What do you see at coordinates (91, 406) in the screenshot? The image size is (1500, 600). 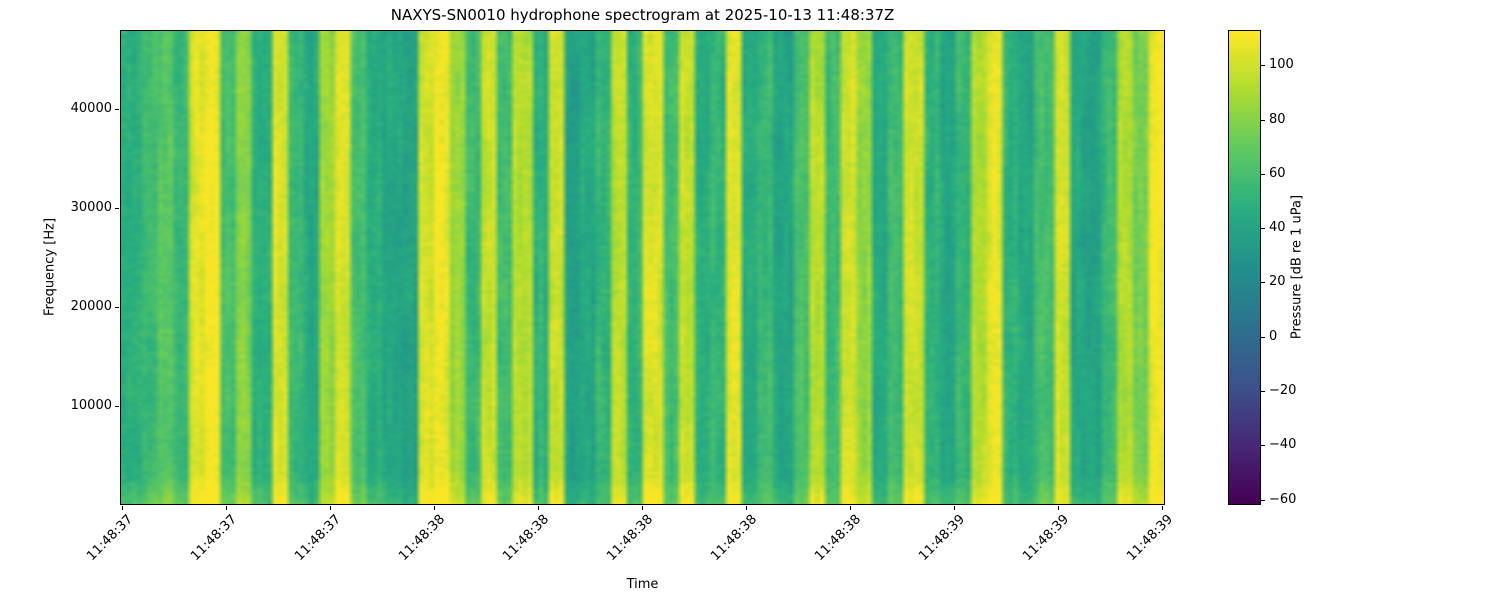 I see `y-tick-label: 10000` at bounding box center [91, 406].